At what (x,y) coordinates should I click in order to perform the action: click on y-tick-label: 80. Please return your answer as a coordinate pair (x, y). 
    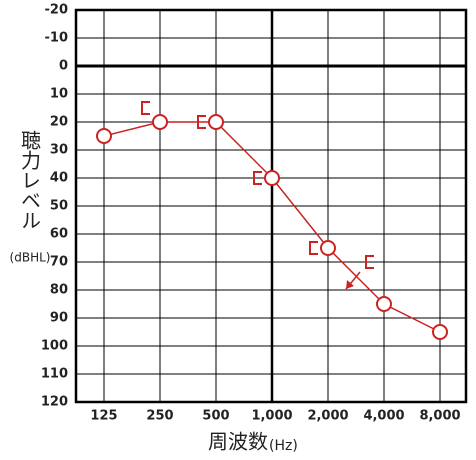
    Looking at the image, I should click on (59, 290).